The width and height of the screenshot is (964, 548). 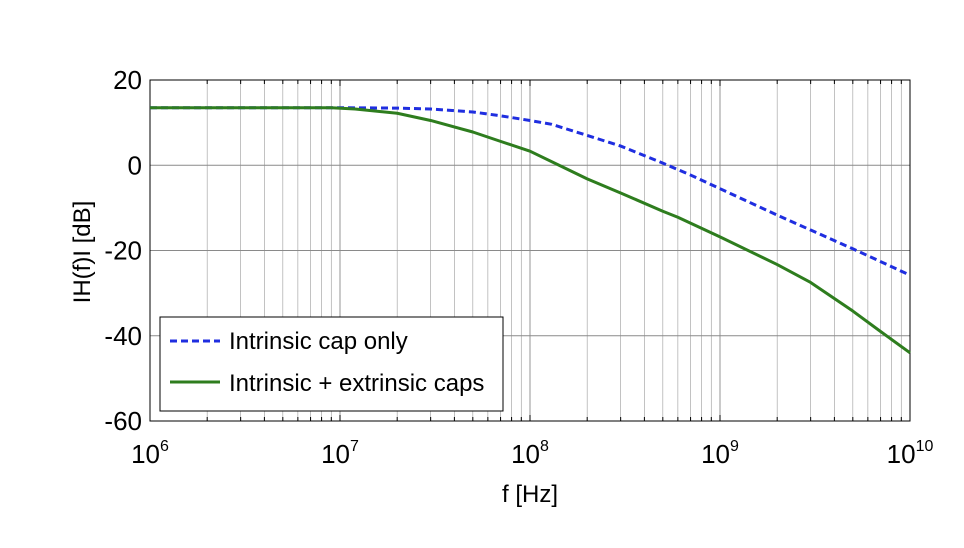 I want to click on y-tick-label: -60, so click(x=123, y=421).